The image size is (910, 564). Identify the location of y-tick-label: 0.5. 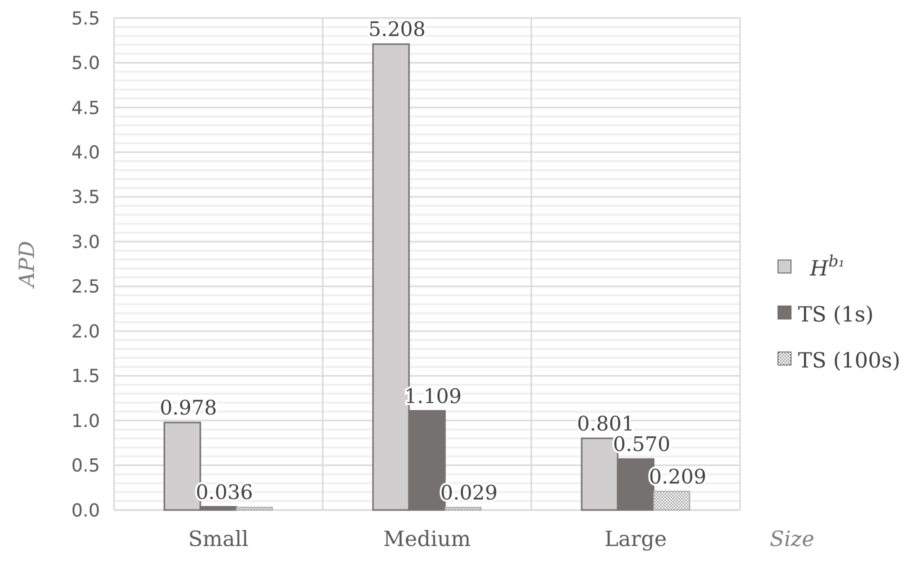
(85, 466).